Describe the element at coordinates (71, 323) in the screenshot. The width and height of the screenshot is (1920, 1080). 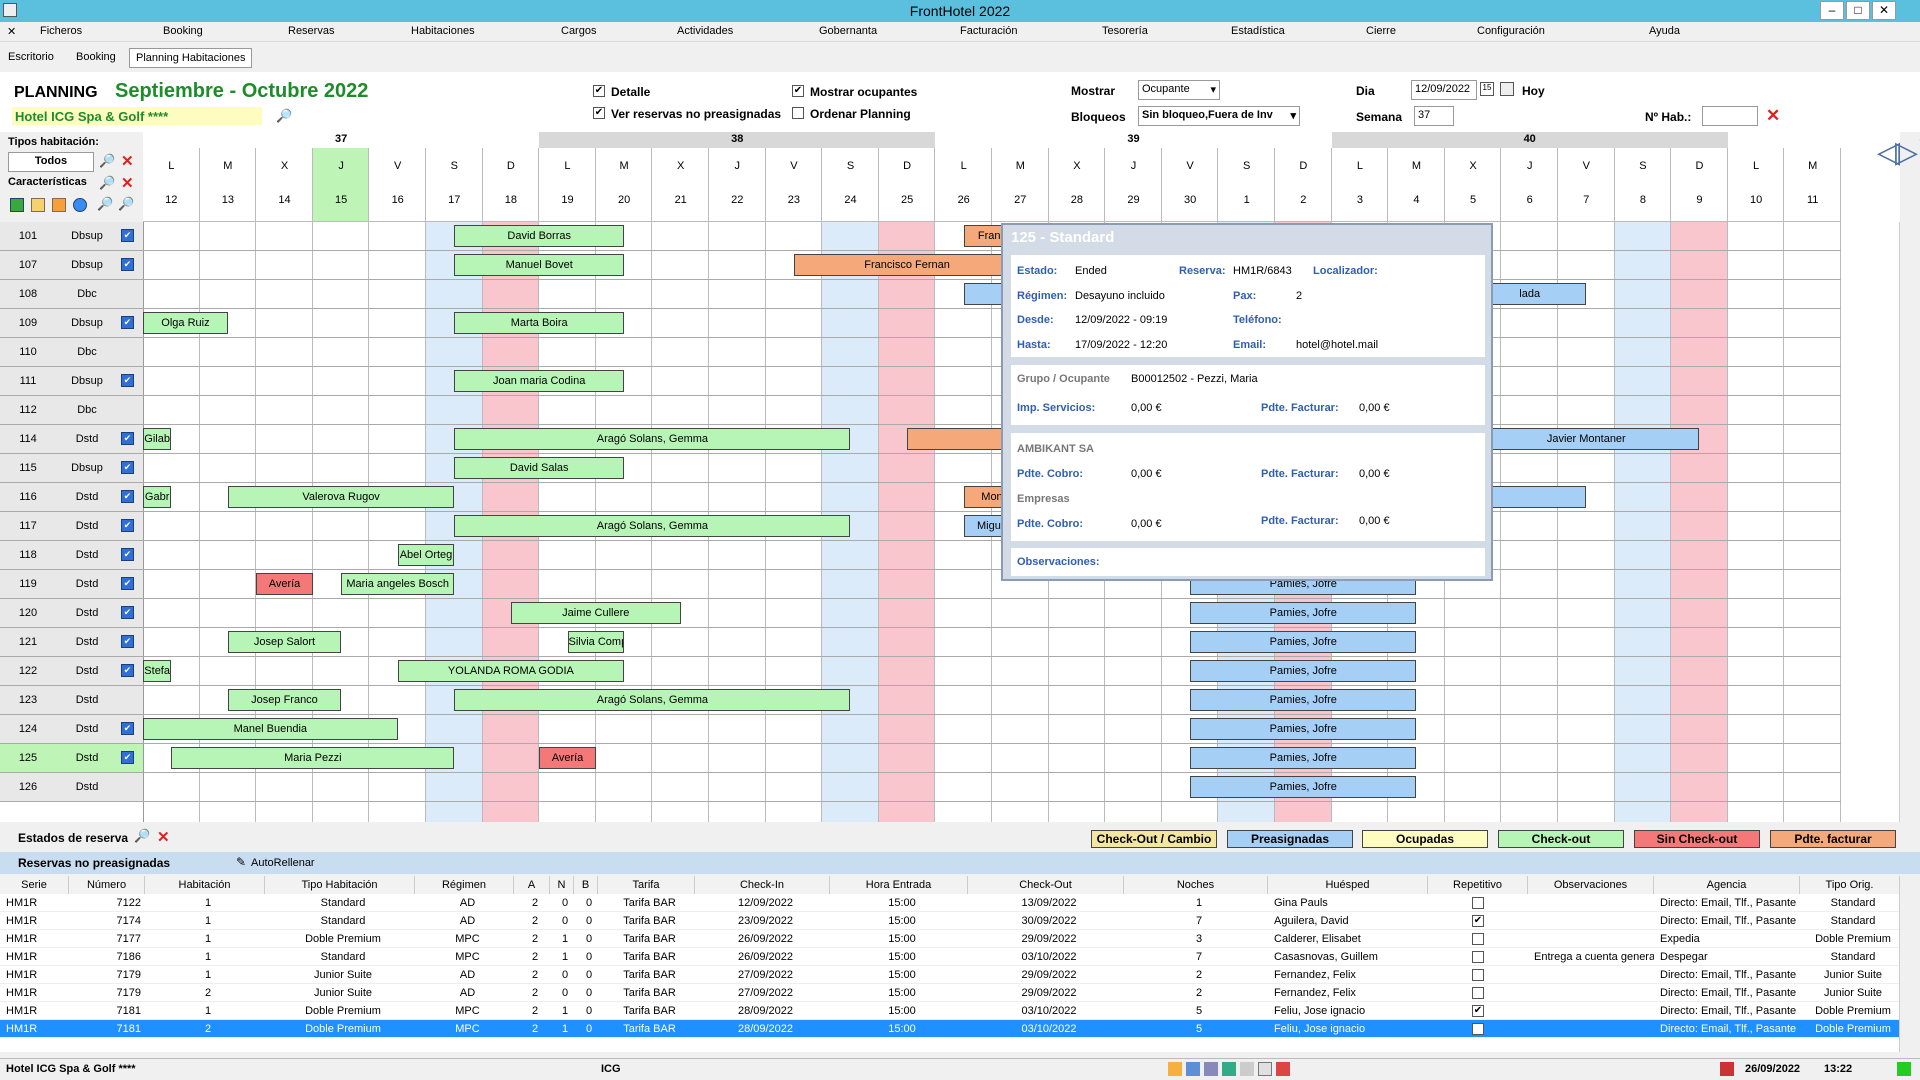
I see `room-row-label: 109 Dbsup ✔` at that location.